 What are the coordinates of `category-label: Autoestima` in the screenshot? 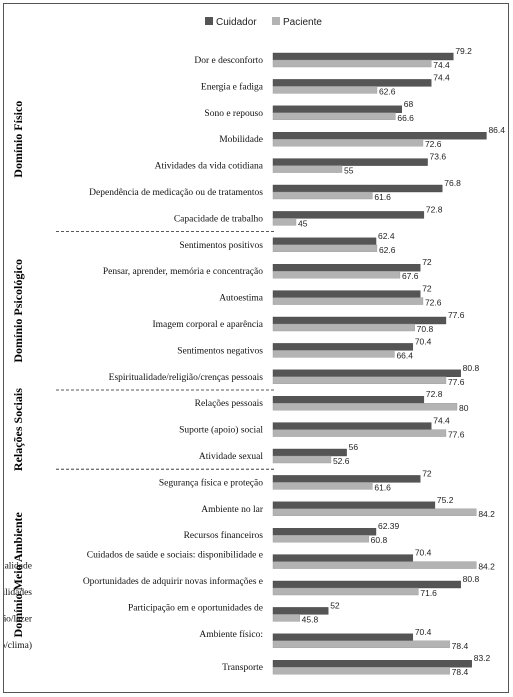 It's located at (241, 299).